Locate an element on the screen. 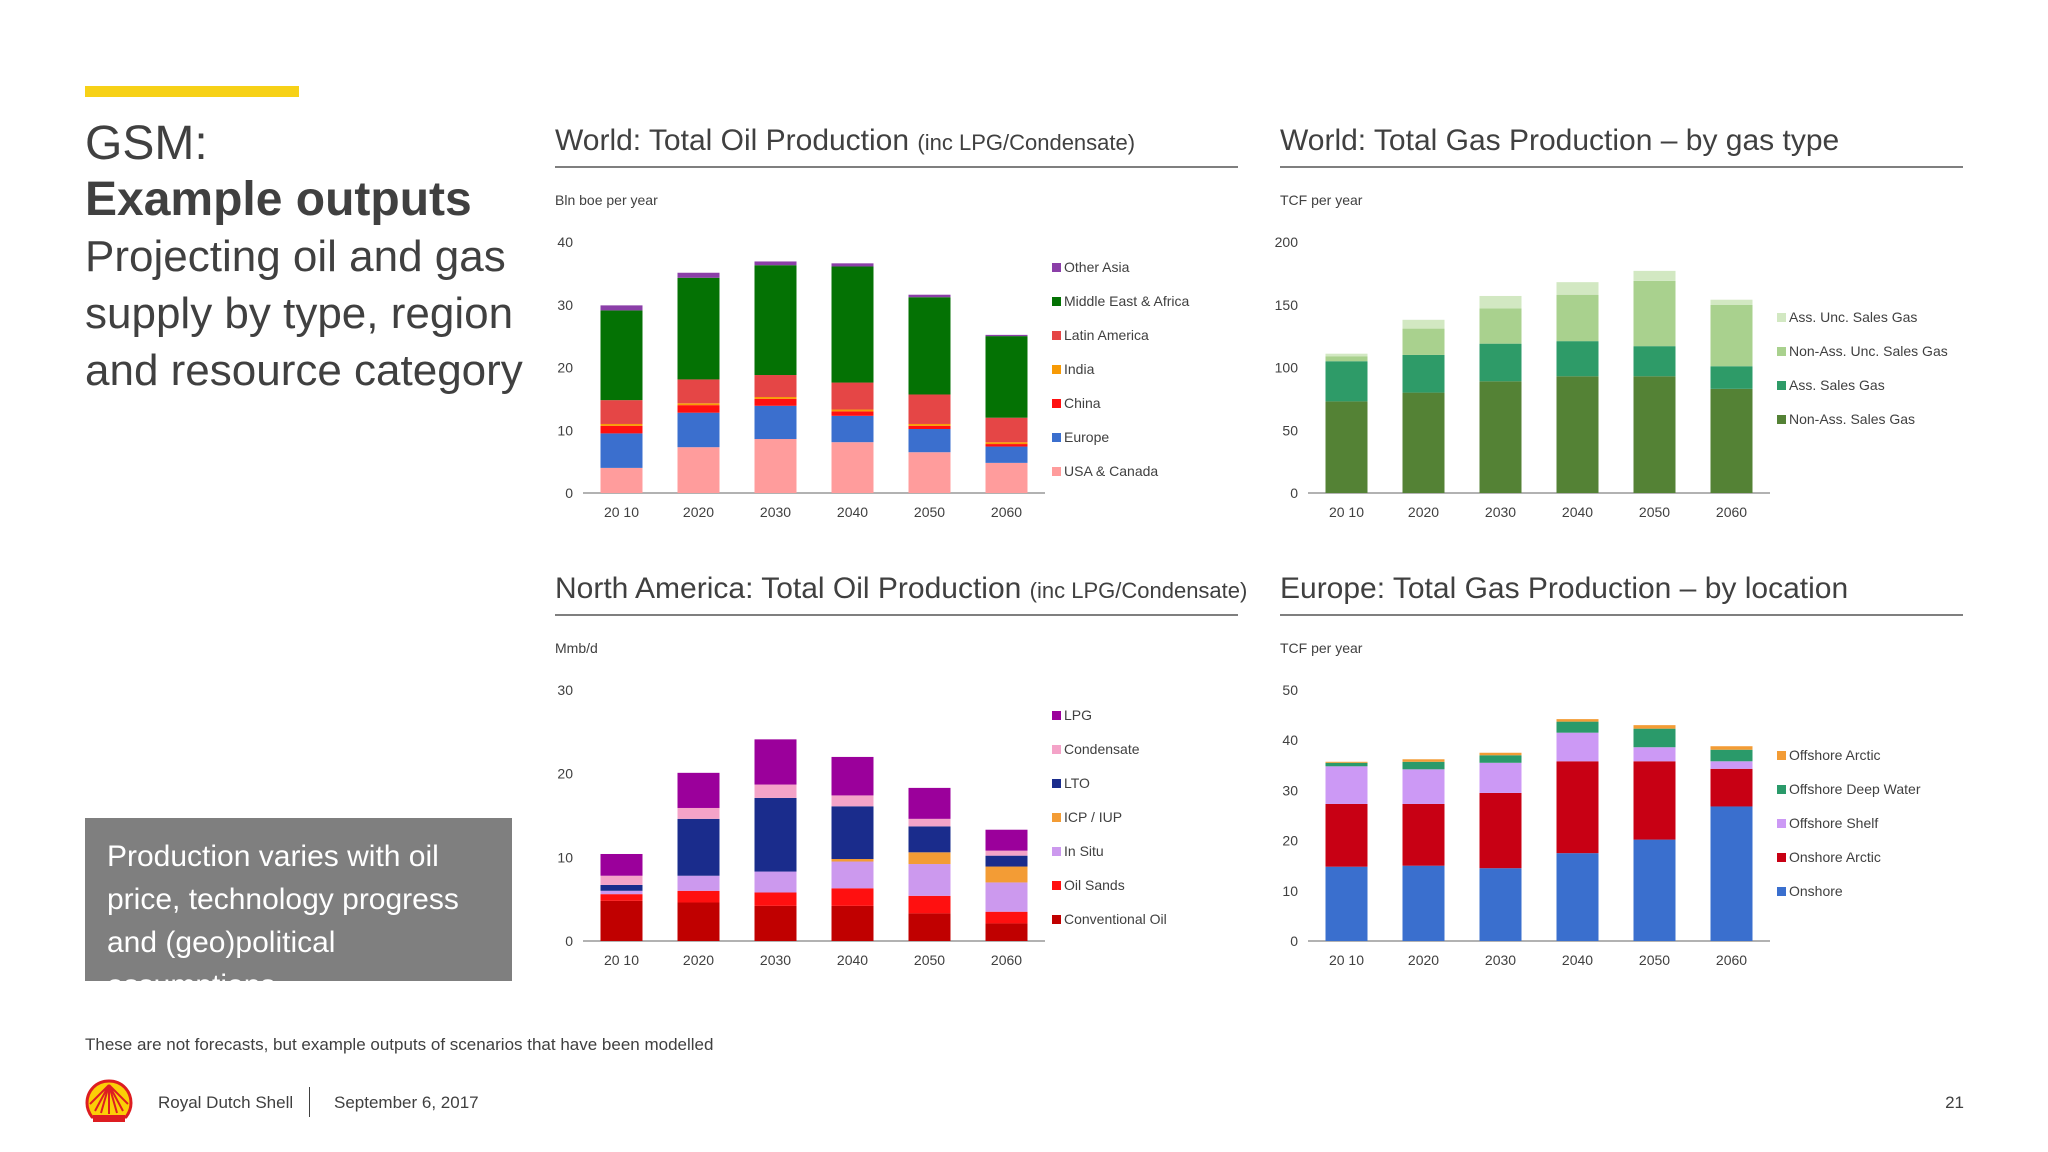 This screenshot has height=1152, width=2048. y-tick-label: 50 is located at coordinates (1290, 430).